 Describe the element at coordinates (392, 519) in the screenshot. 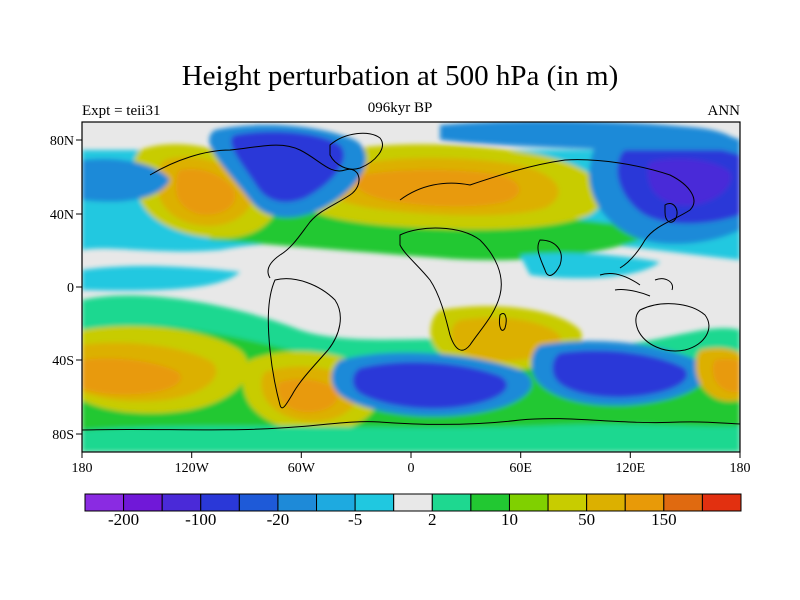

I see `colorbar-labels: -200 -100 -20 -5 2 10 50 150` at that location.